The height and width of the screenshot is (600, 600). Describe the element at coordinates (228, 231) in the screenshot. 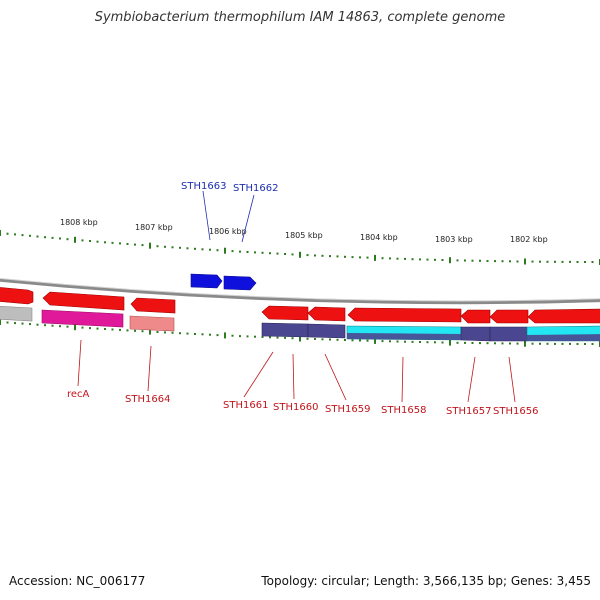

I see `kbp-label: 1806 kbp` at that location.